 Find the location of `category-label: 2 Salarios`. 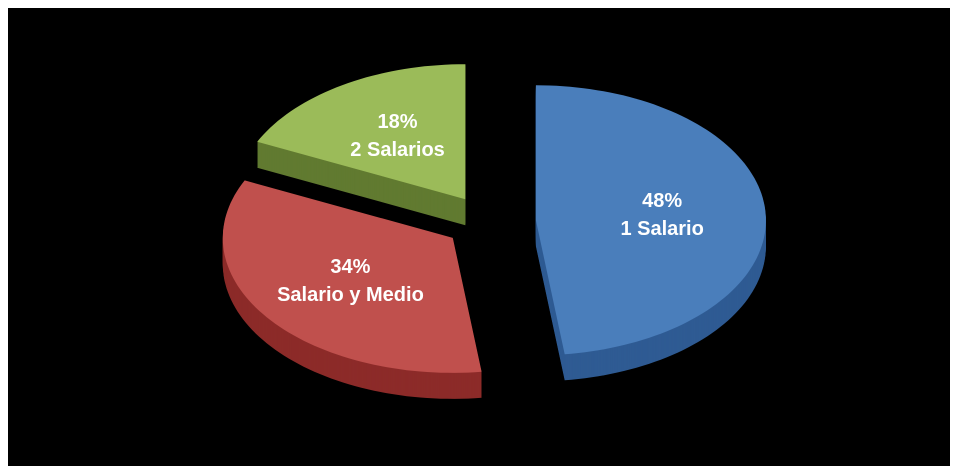

category-label: 2 Salarios is located at coordinates (397, 150).